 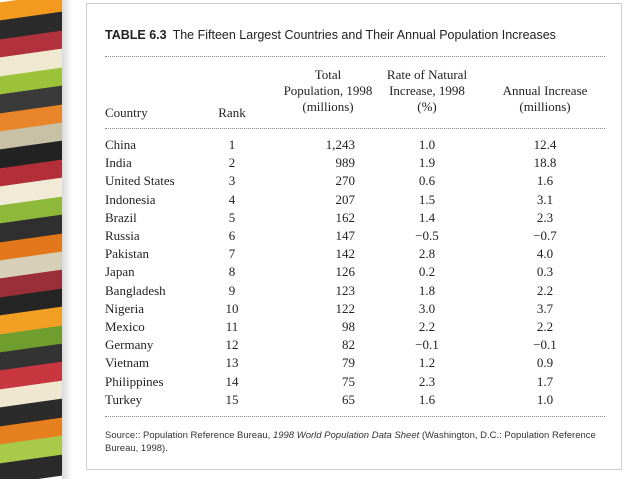 What do you see at coordinates (427, 290) in the screenshot?
I see `cell-rate: 1.8` at bounding box center [427, 290].